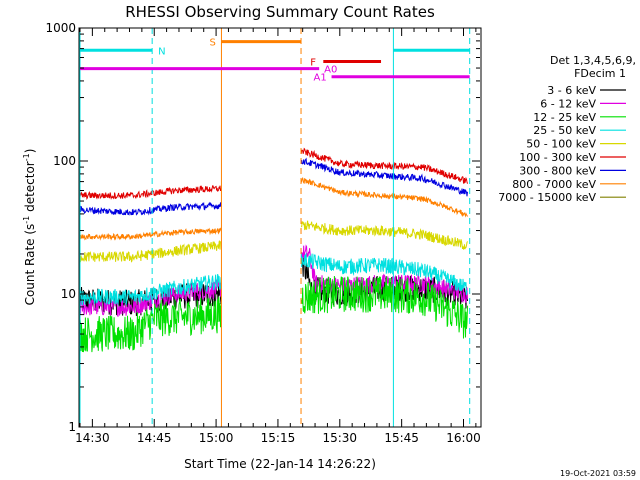  I want to click on y-tick-label: 1000, so click(60, 28).